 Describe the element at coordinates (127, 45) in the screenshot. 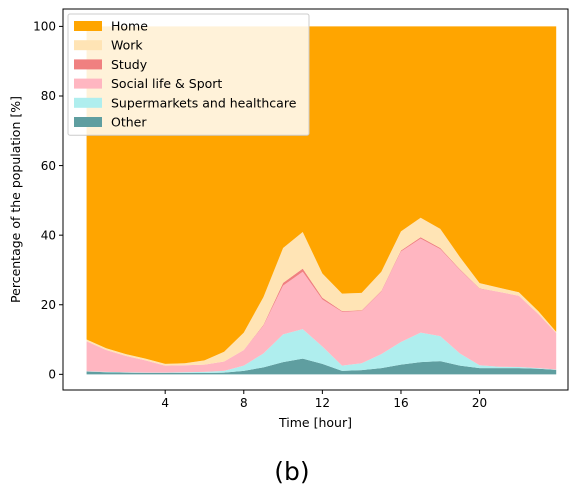

I see `legend-label-work: Work` at that location.